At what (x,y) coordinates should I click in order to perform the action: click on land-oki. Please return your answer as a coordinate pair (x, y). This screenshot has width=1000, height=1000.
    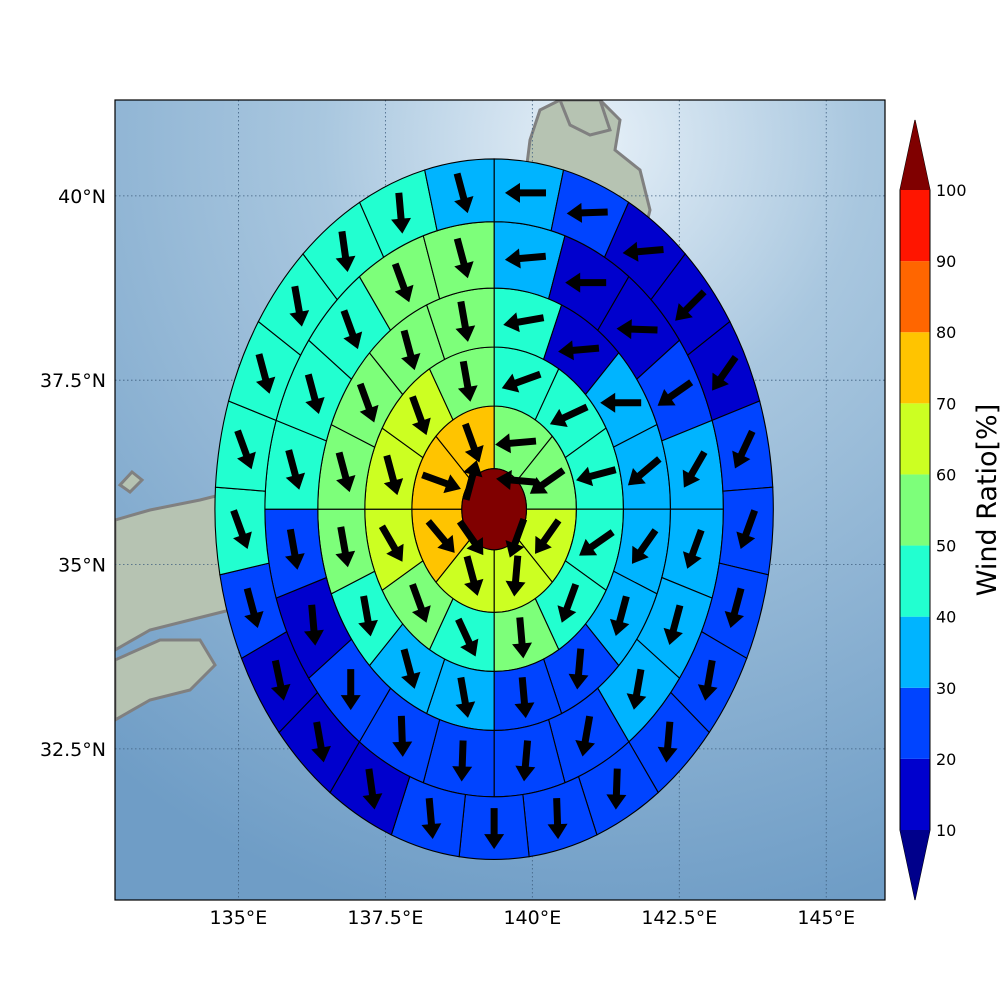
    Looking at the image, I should click on (131, 481).